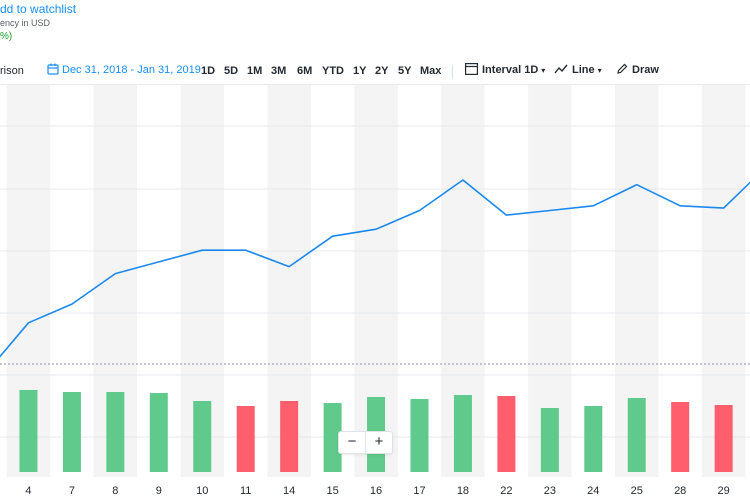  I want to click on zoom-in-button: +, so click(379, 441).